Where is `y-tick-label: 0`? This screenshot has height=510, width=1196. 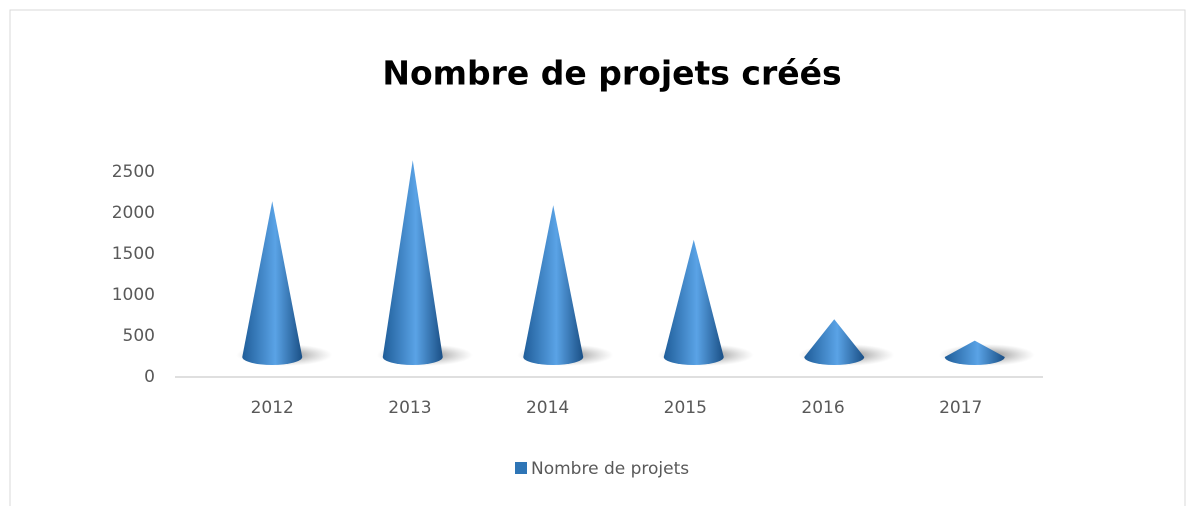
y-tick-label: 0 is located at coordinates (149, 377).